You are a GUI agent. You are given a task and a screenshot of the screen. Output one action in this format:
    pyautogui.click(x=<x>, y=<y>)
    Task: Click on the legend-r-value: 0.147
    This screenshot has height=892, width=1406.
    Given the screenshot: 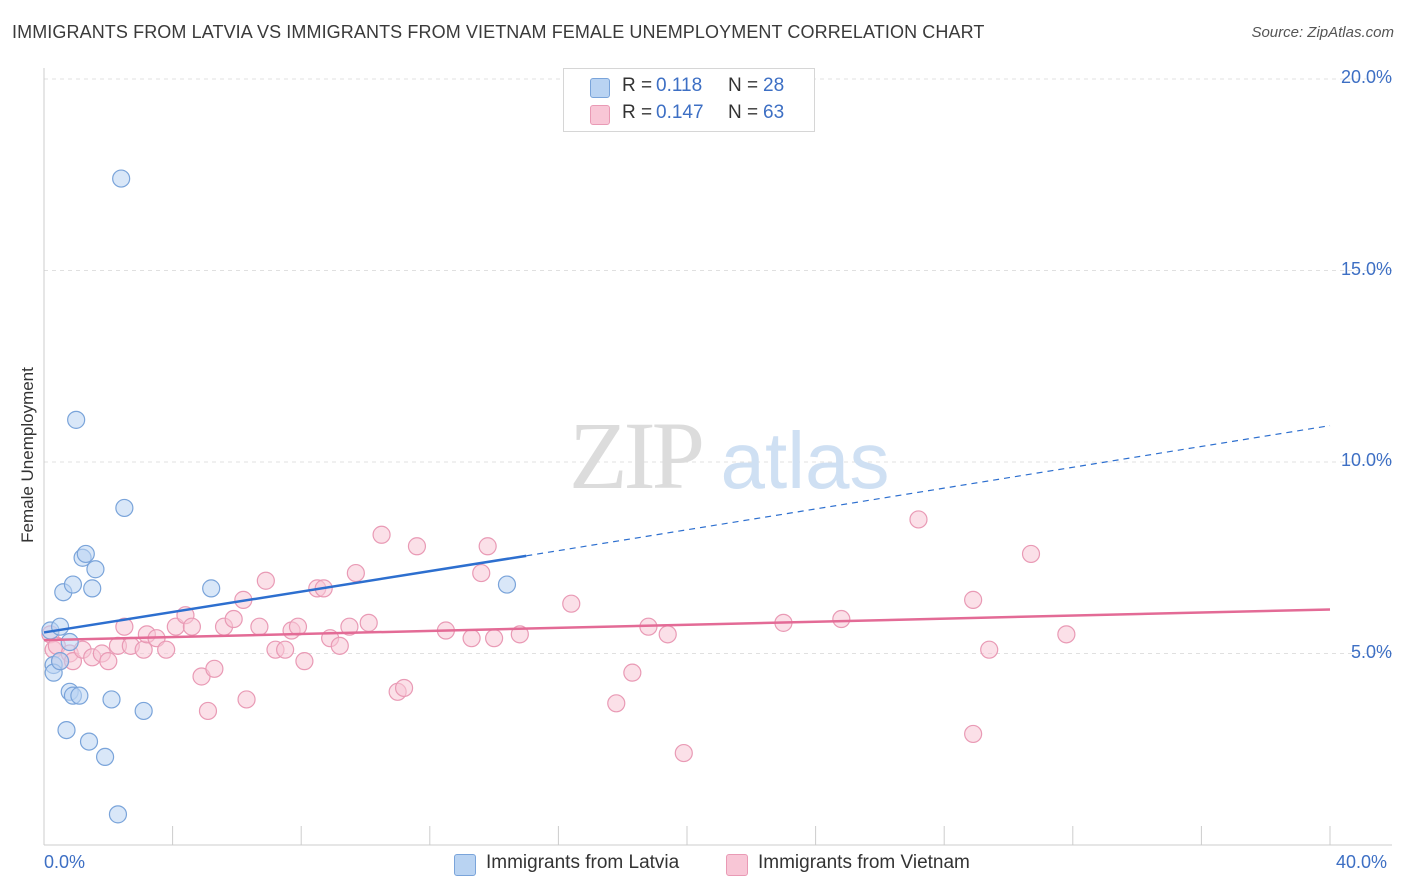 What is the action you would take?
    pyautogui.click(x=680, y=112)
    